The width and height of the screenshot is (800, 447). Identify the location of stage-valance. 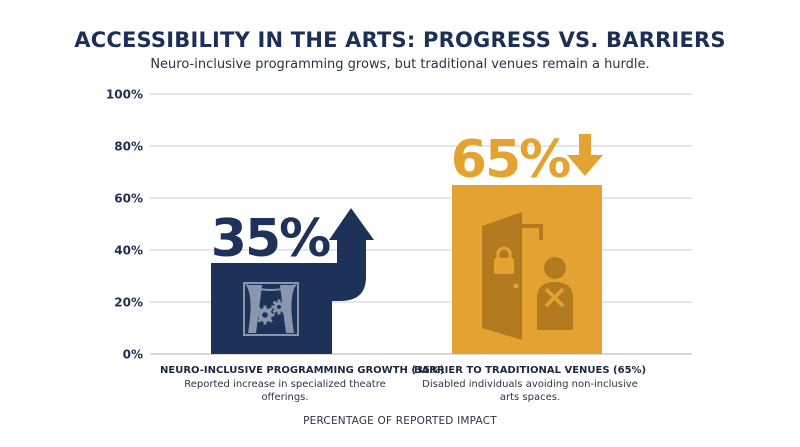
(271, 287).